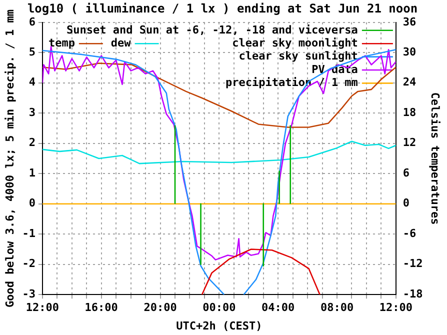 This screenshot has width=447, height=335. I want to click on y-tick-label: 5, so click(32, 52).